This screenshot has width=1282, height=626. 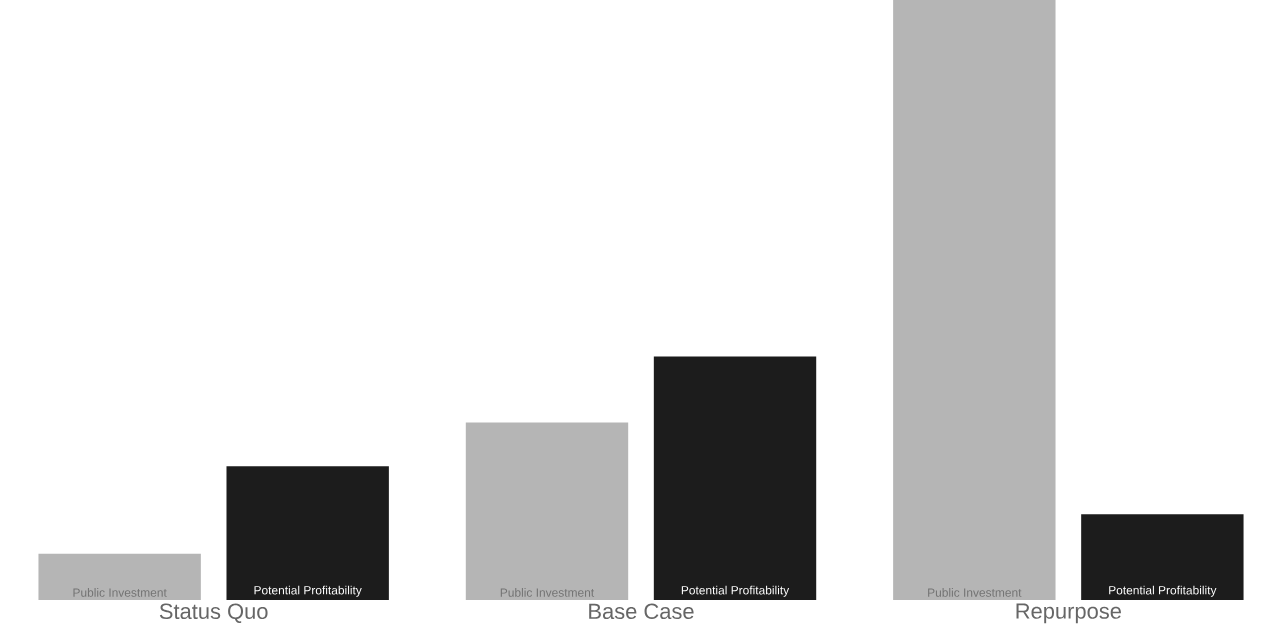 What do you see at coordinates (308, 591) in the screenshot?
I see `series-label: Potential Profitability` at bounding box center [308, 591].